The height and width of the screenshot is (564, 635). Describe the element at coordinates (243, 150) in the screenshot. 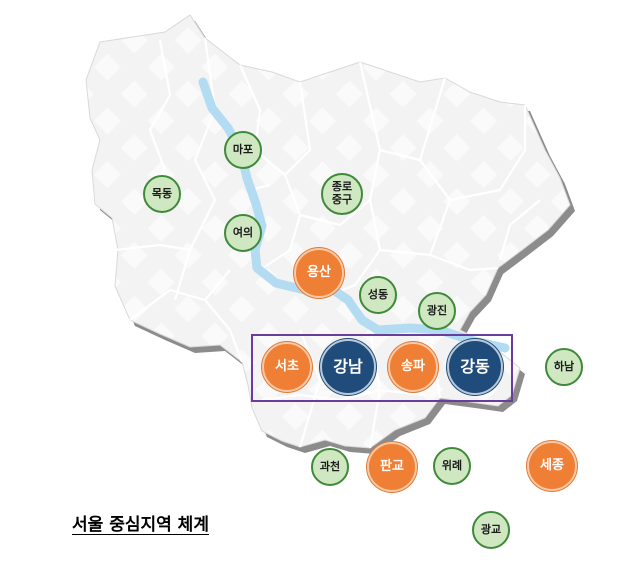

I see `node-mapo: 마포` at that location.